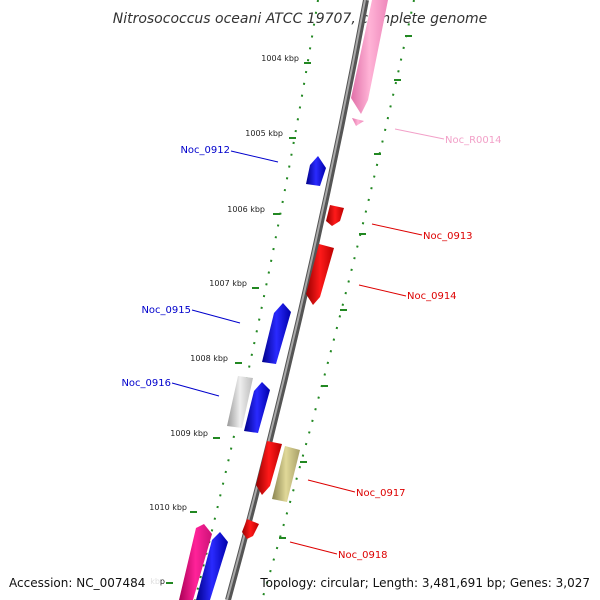 The image size is (600, 600). I want to click on gene-label: Noc_0916, so click(146, 383).